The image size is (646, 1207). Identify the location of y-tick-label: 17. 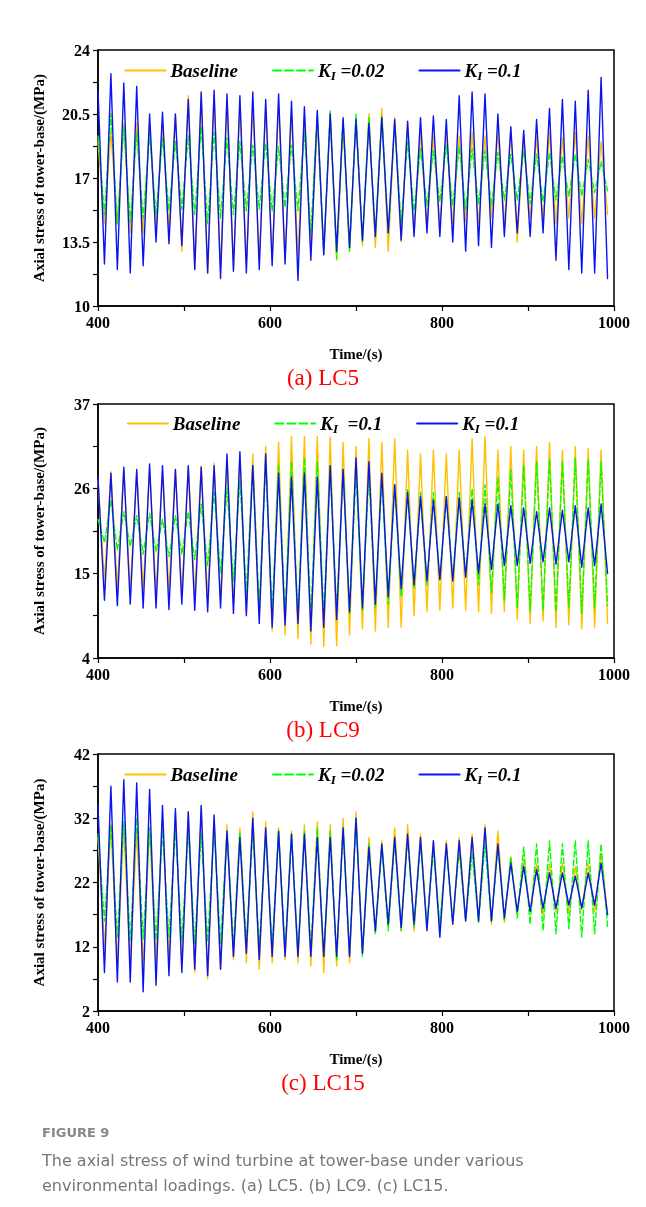
(82, 178).